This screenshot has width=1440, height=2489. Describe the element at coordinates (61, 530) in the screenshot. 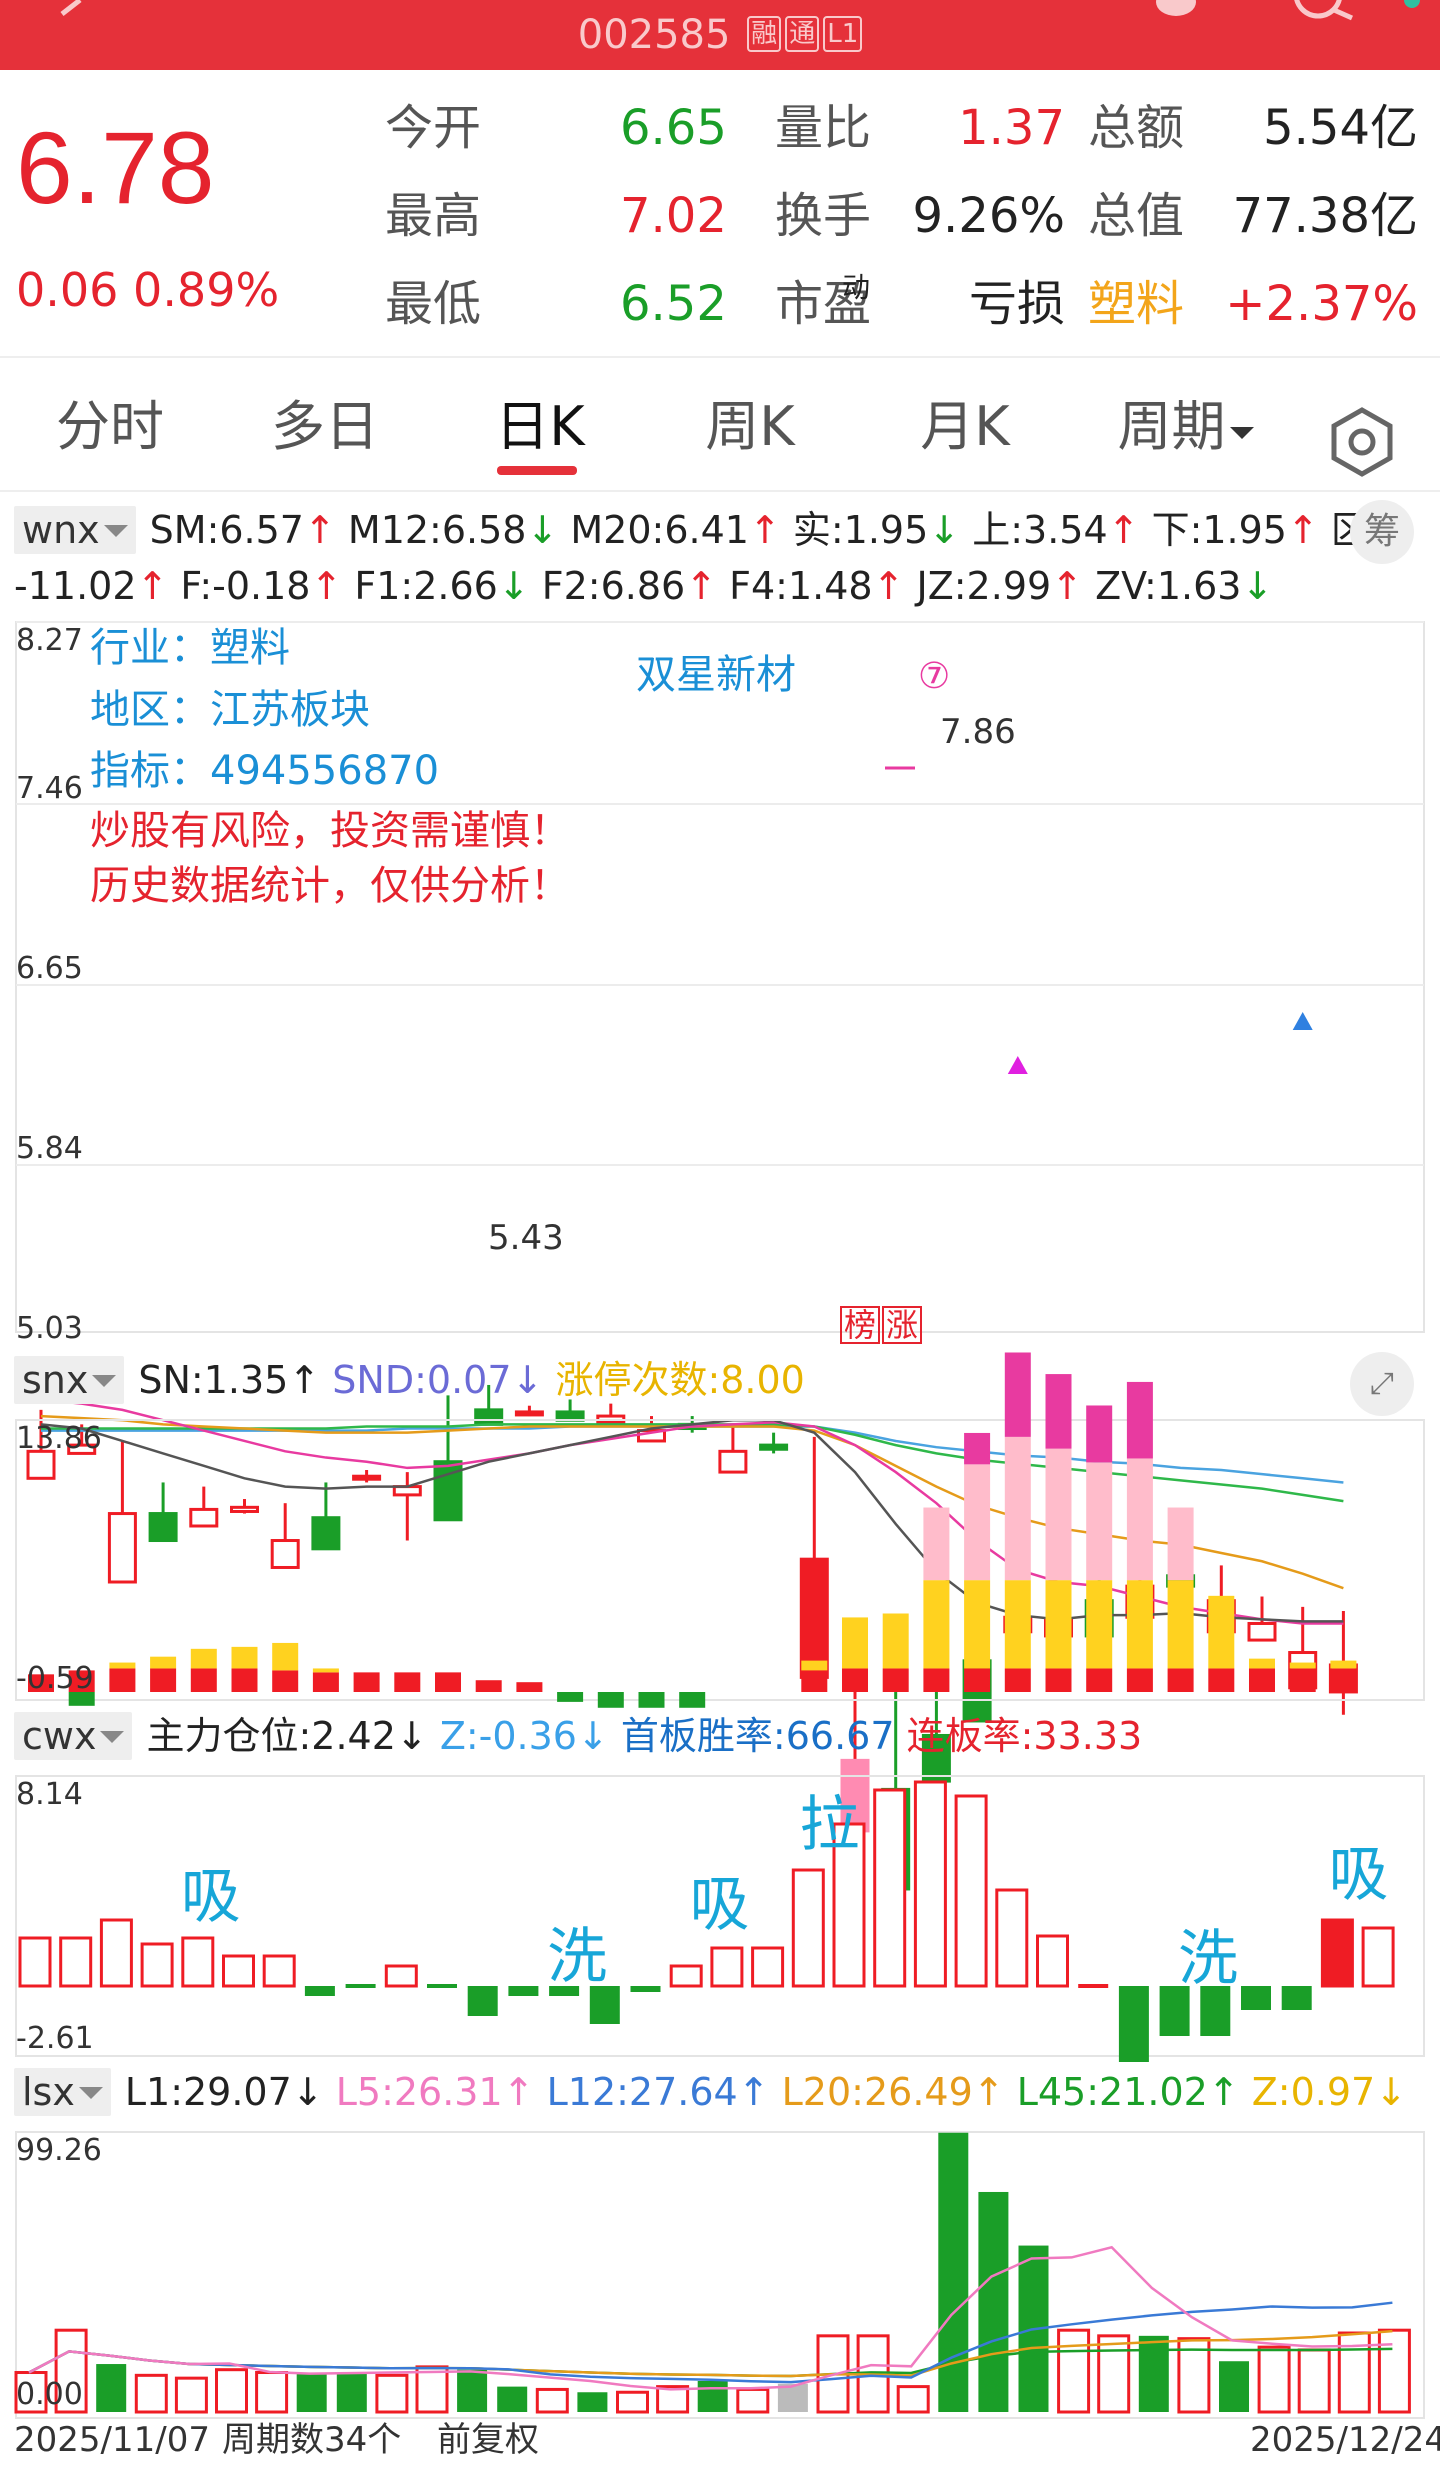

I see `wnx-name: wnx` at that location.